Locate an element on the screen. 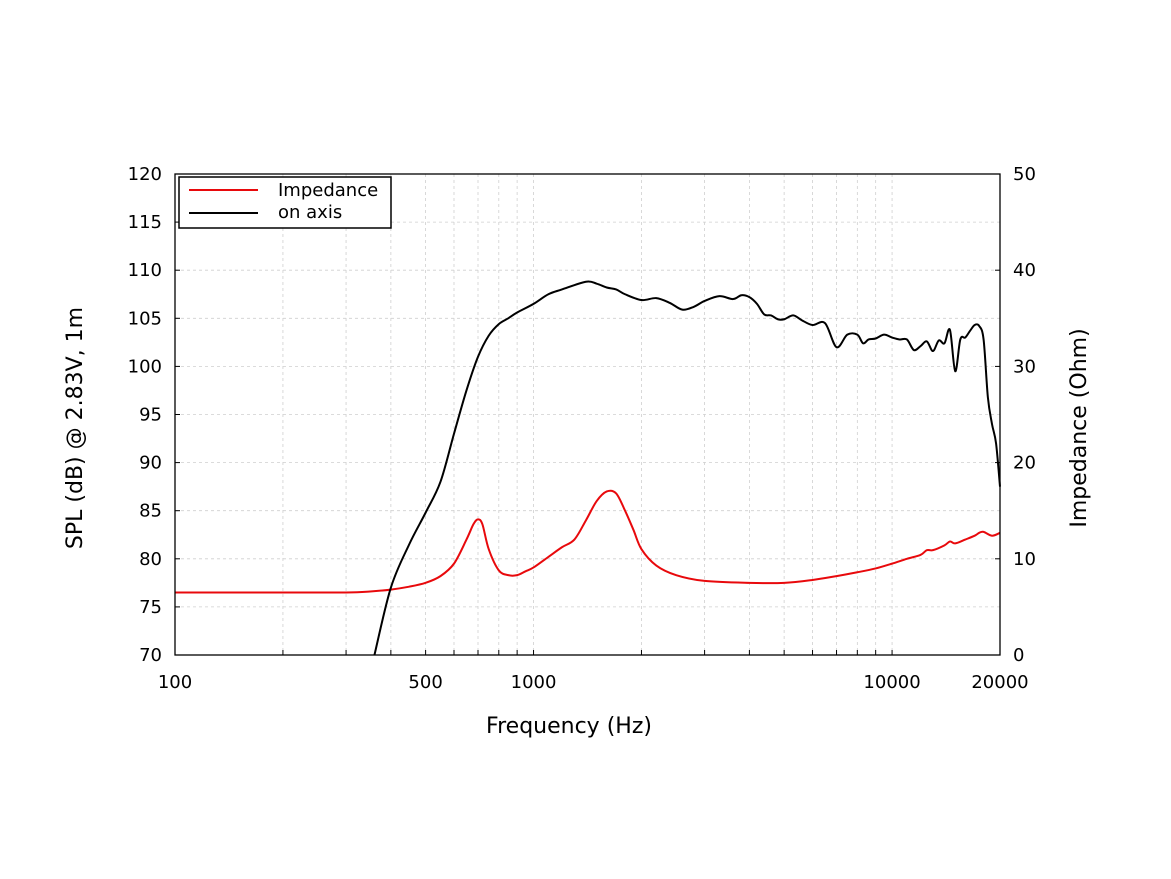 The height and width of the screenshot is (879, 1171). y-tick-label: 105 is located at coordinates (145, 318).